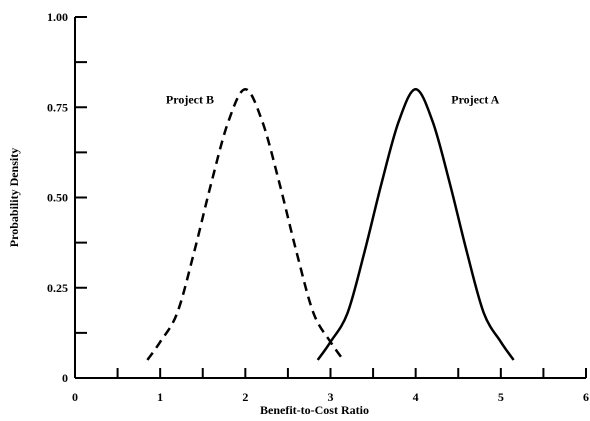 The width and height of the screenshot is (590, 421). What do you see at coordinates (245, 397) in the screenshot?
I see `x-tick-label: 2` at bounding box center [245, 397].